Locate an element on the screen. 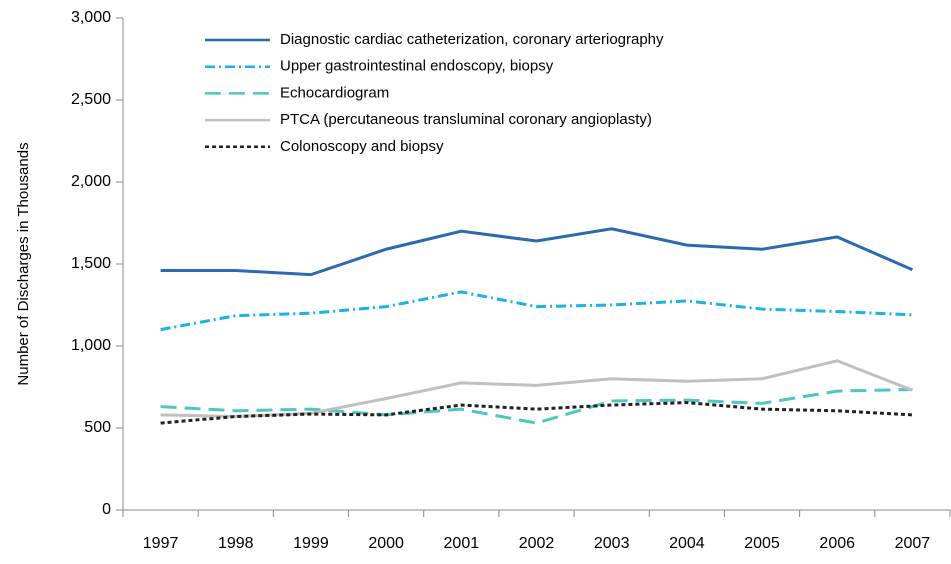 Image resolution: width=951 pixels, height=564 pixels. x-tick-label: 2006 is located at coordinates (837, 543).